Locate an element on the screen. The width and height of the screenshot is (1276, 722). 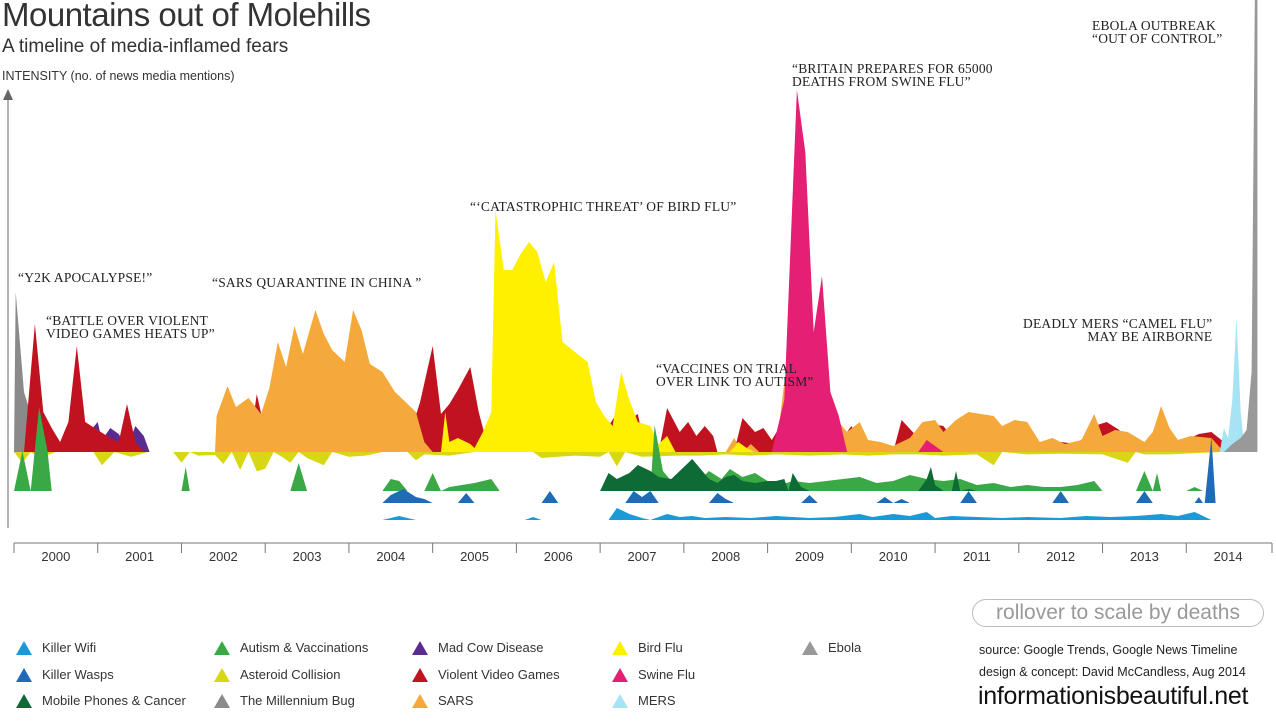
series-mad-cow-disease is located at coordinates (230, 428).